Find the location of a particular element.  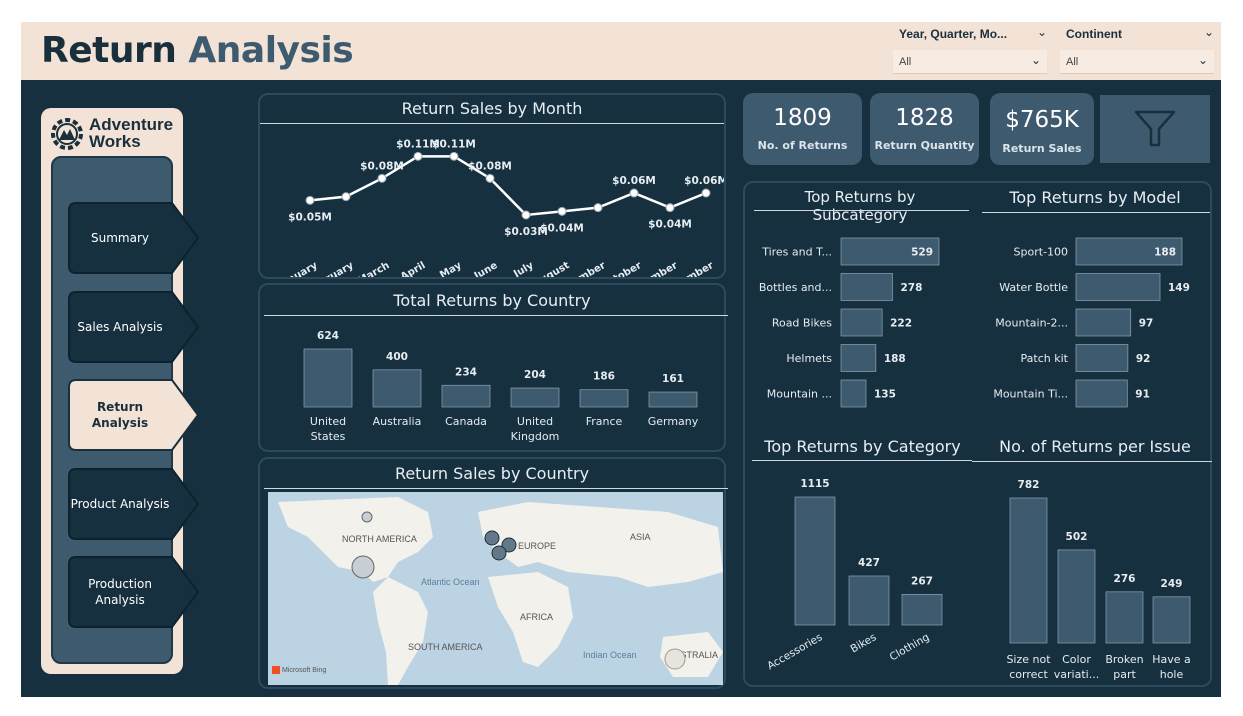

x-tick-label: January is located at coordinates (298, 268).